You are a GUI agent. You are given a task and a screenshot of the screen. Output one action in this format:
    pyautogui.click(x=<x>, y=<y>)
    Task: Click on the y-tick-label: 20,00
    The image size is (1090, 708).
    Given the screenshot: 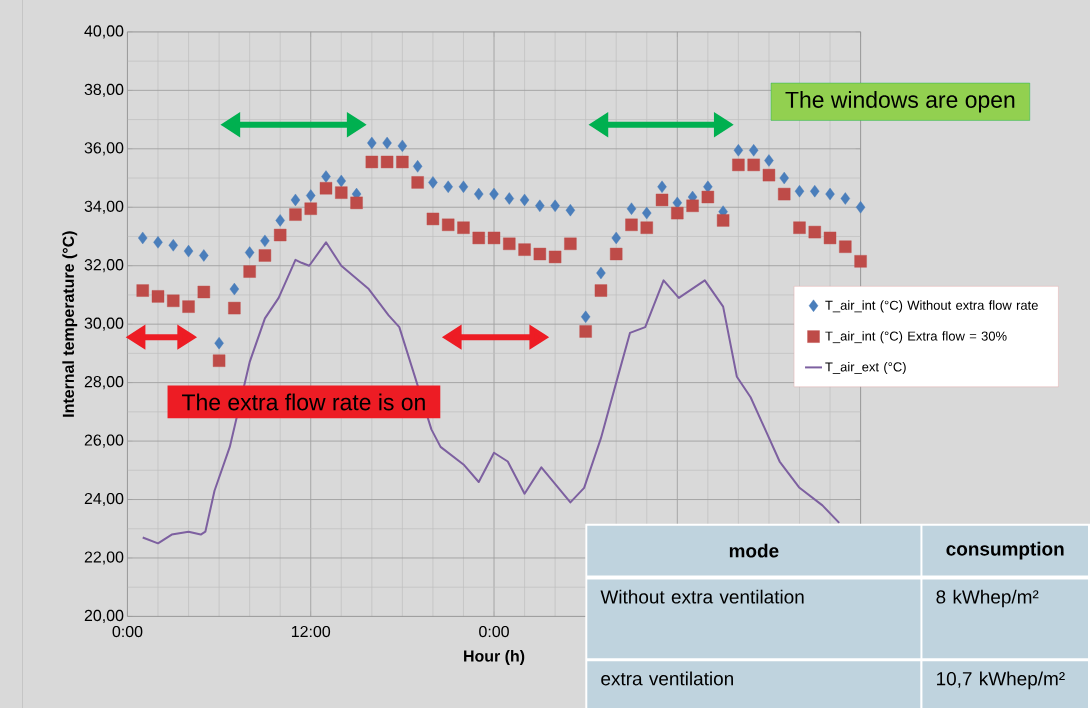 What is the action you would take?
    pyautogui.click(x=104, y=616)
    